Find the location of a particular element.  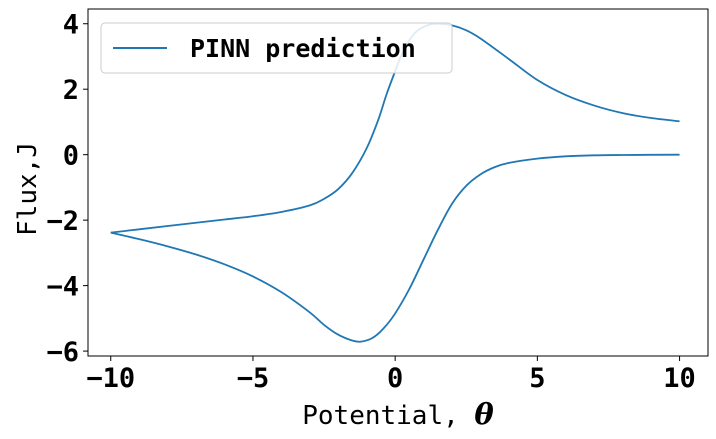

y-tick-label: 2 is located at coordinates (71, 90).